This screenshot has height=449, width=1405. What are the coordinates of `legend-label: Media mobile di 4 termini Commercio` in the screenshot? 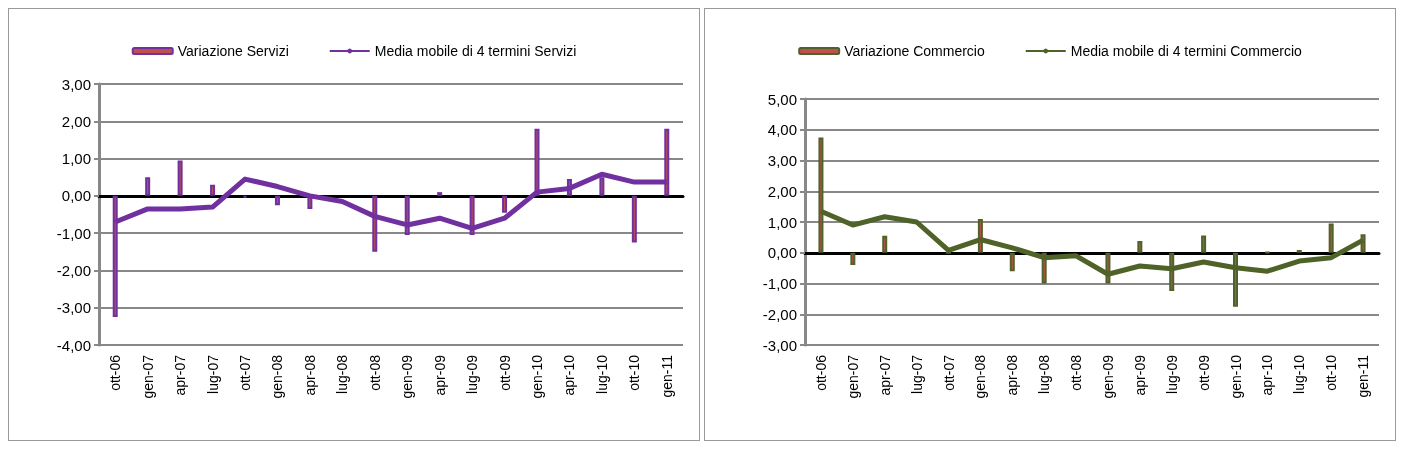 It's located at (1186, 51).